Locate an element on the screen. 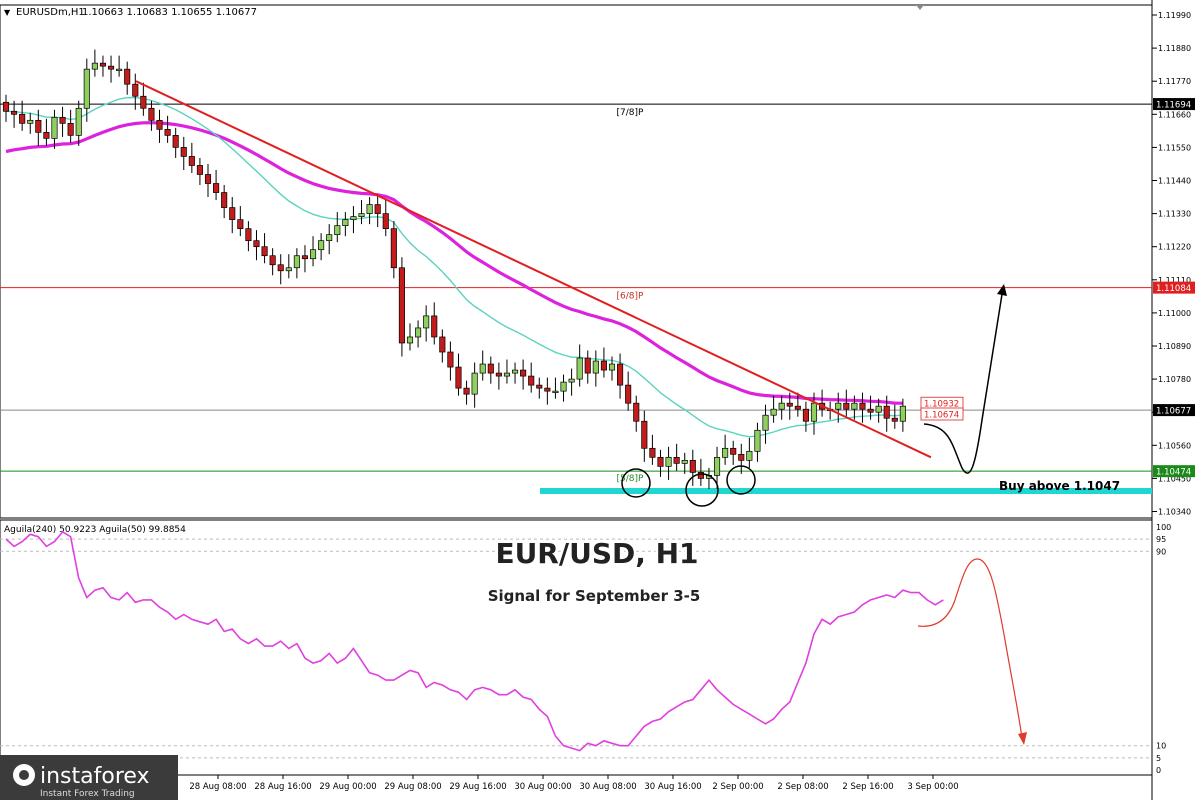  price-tick-label: 1.10340 is located at coordinates (1174, 512).